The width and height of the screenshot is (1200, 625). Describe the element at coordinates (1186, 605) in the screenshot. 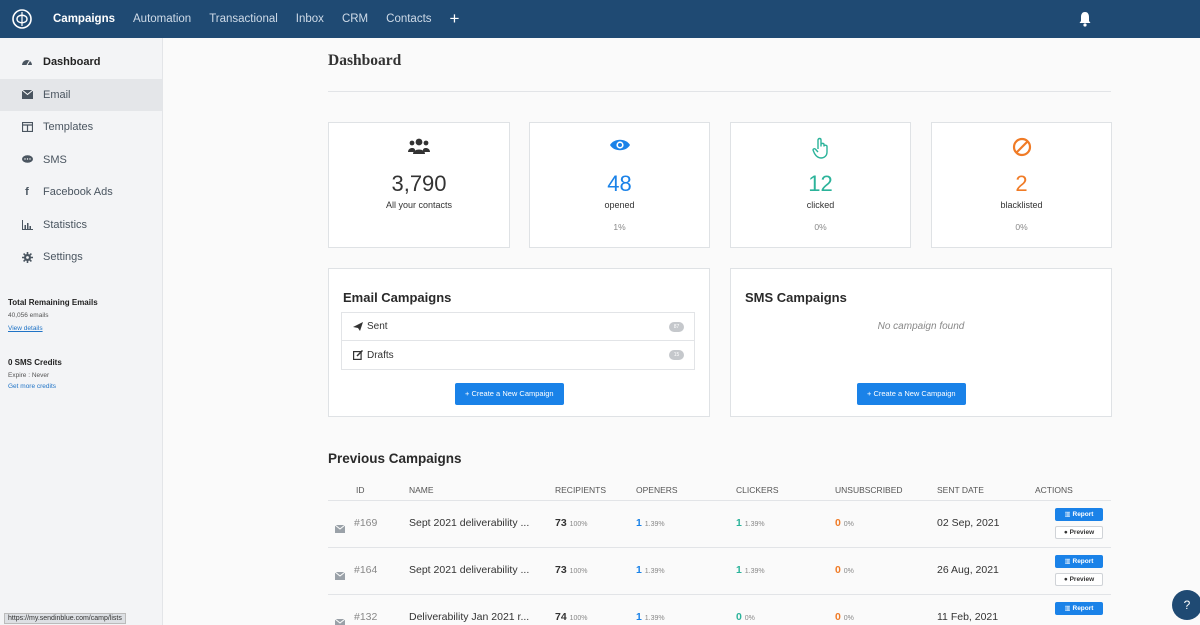

I see `help-button: ?` at that location.